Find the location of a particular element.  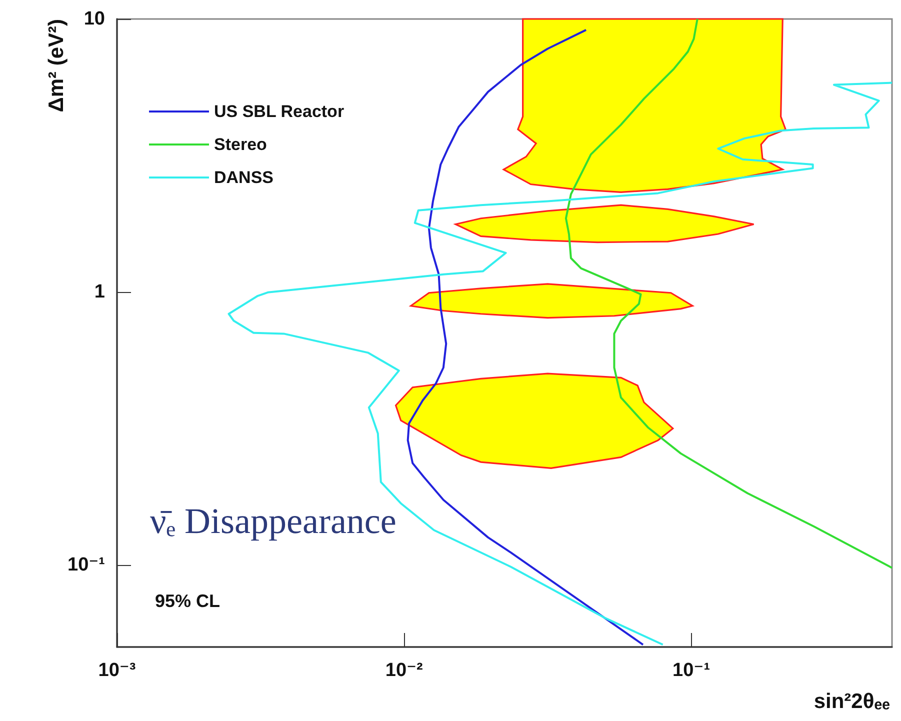

y-tick-label: 10 is located at coordinates (94, 19).